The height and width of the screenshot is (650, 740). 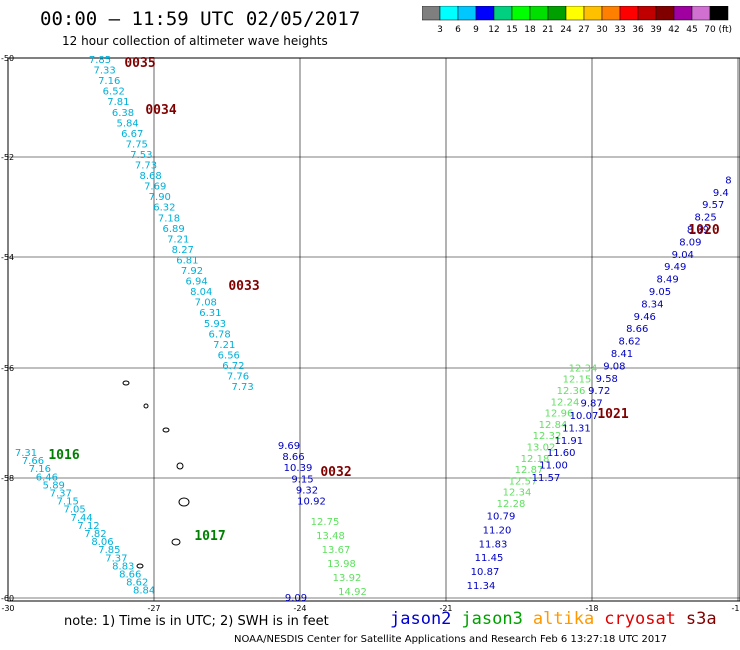 I want to click on satellite-legend-item: jason3, so click(x=492, y=619).